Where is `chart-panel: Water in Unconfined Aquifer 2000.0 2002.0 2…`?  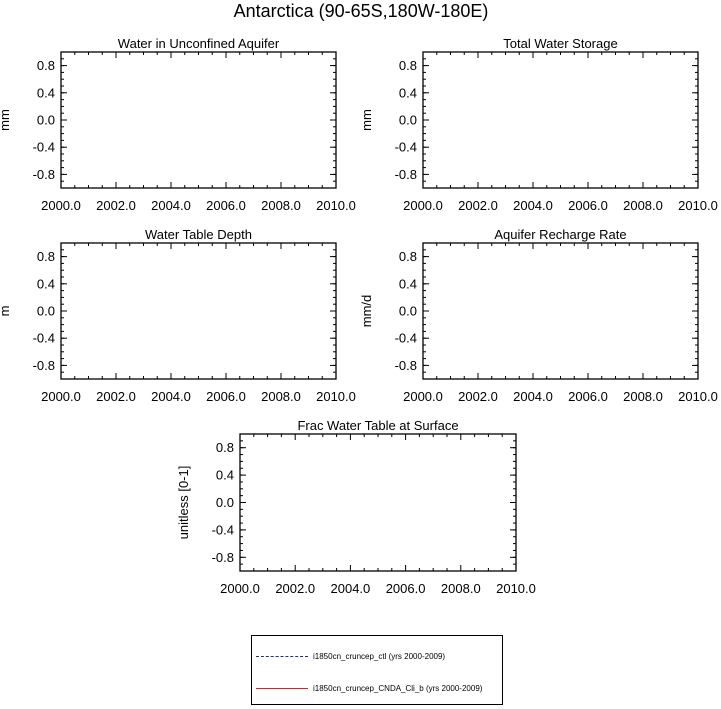 chart-panel: Water in Unconfined Aquifer 2000.0 2002.0 2… is located at coordinates (178, 124).